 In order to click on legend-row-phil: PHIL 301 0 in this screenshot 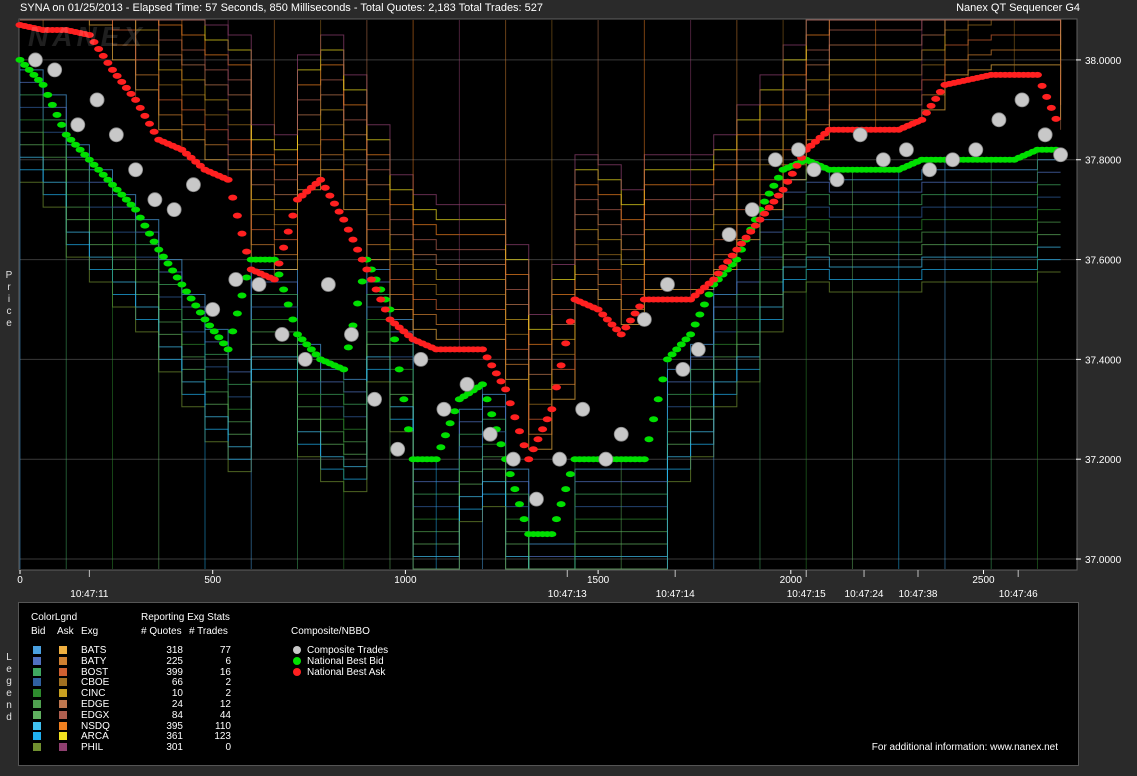, I will do `click(149, 747)`.